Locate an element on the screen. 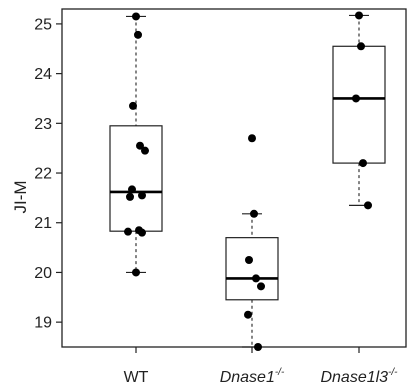 The height and width of the screenshot is (387, 416). y-tick-label: 21 is located at coordinates (43, 223).